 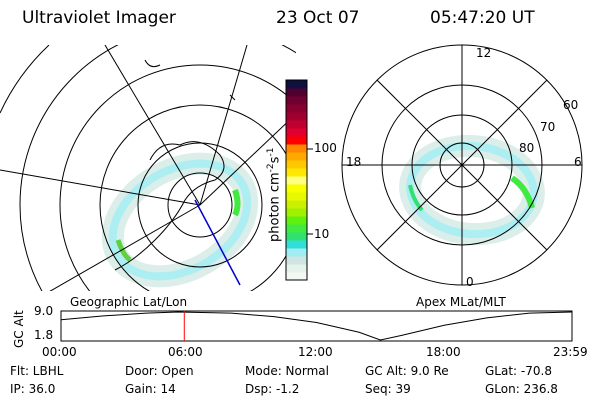 What do you see at coordinates (272, 389) in the screenshot?
I see `status-field: Dsp: -1.2` at bounding box center [272, 389].